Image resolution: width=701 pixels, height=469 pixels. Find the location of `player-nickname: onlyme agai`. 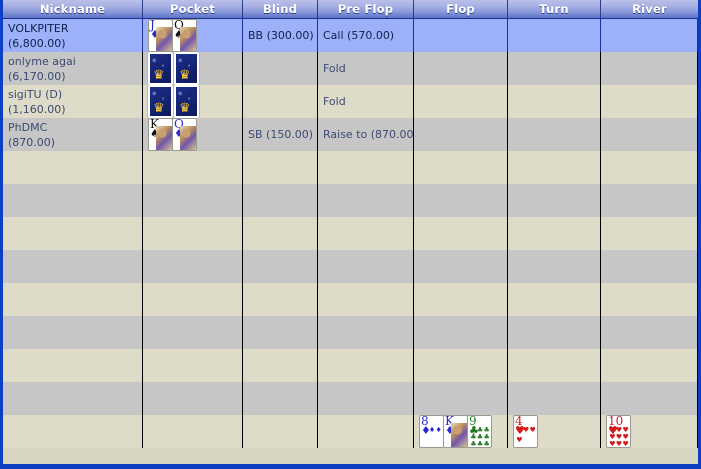

player-nickname: onlyme agai is located at coordinates (42, 61).